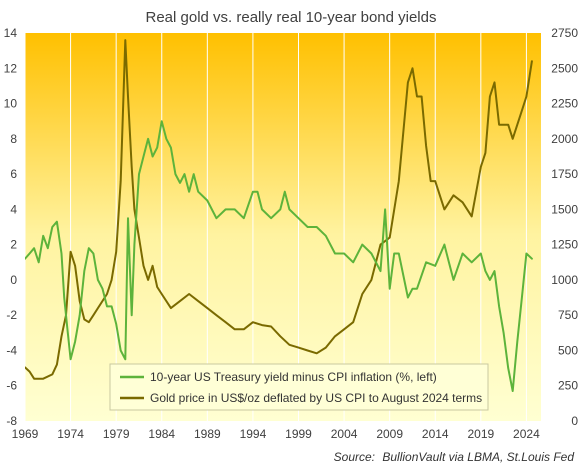  Describe the element at coordinates (564, 139) in the screenshot. I see `right-tick-label: 2000` at that location.